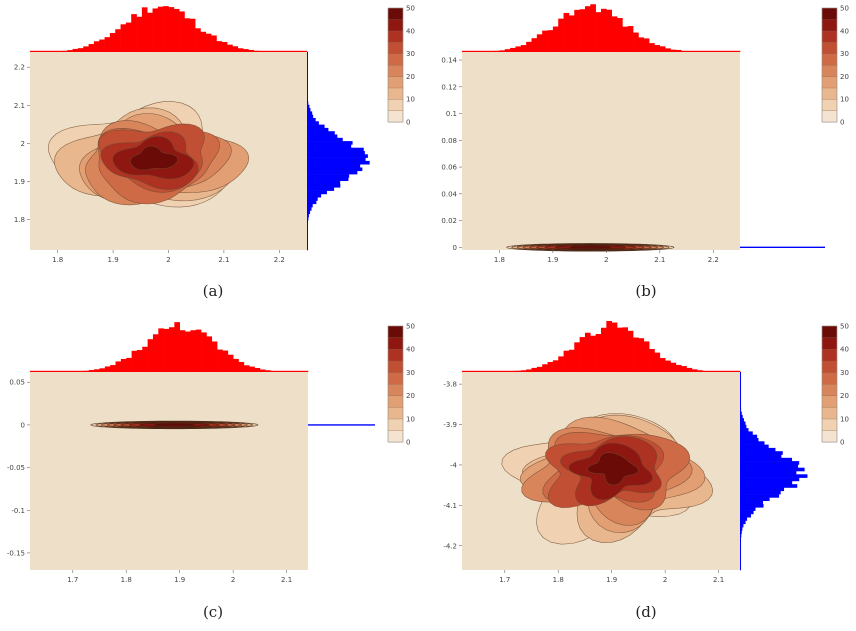 The width and height of the screenshot is (856, 631). I want to click on colorbar-frame, so click(829, 384).